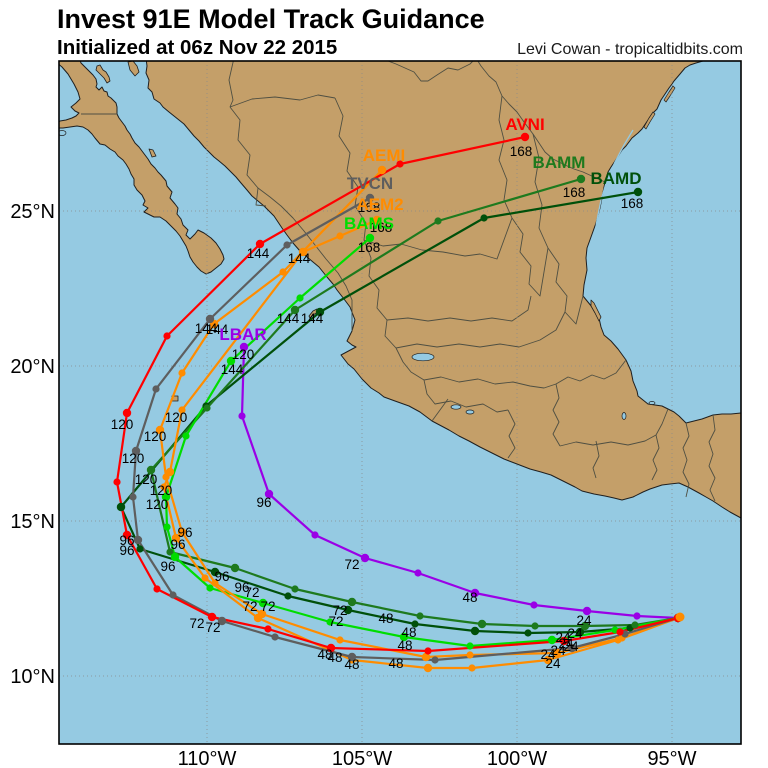 This screenshot has height=768, width=768. What do you see at coordinates (369, 223) in the screenshot?
I see `svg-text: BAMS` at bounding box center [369, 223].